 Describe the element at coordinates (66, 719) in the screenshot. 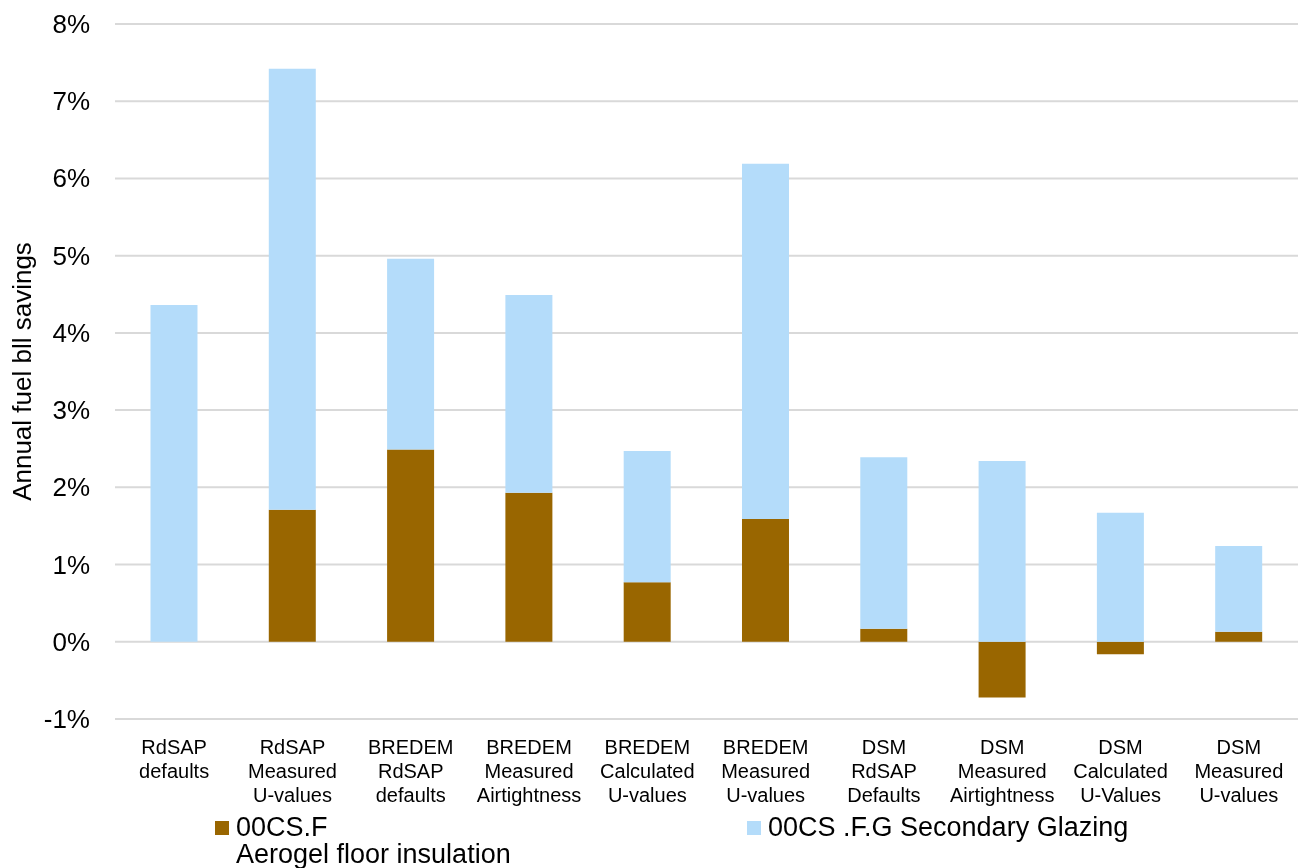

I see `y-tick-label: -1%` at that location.